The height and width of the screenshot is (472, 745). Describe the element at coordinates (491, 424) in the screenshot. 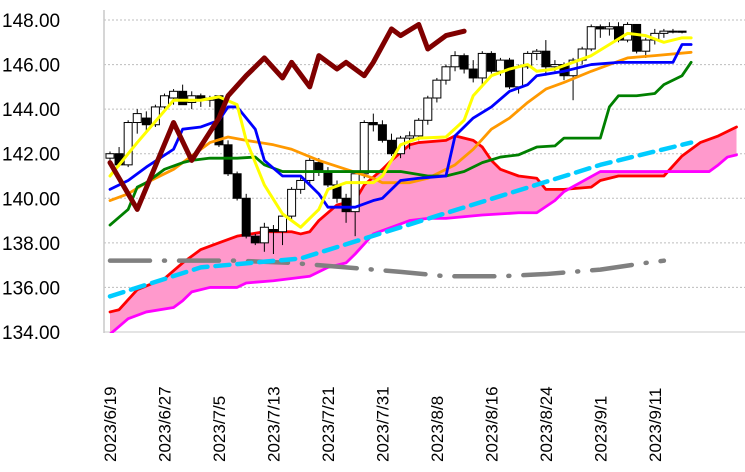

I see `x-tick-label: 2023/8/16` at that location.